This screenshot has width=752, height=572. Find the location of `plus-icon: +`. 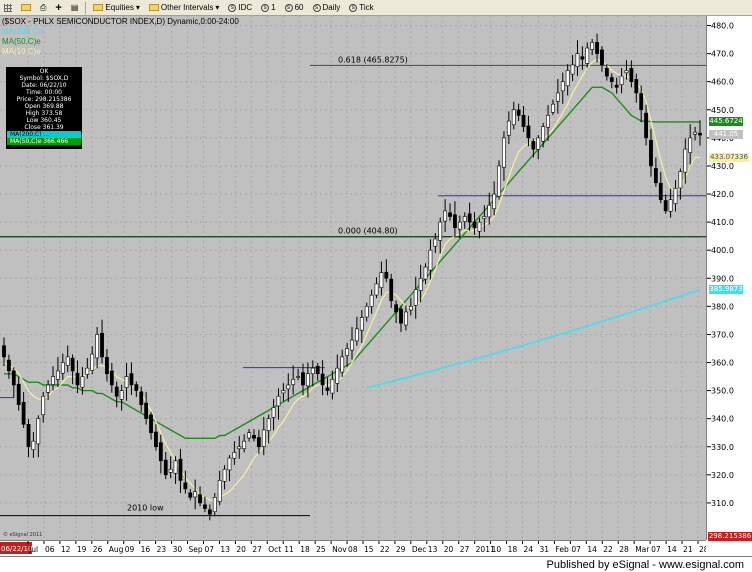

plus-icon: + is located at coordinates (58, 7).